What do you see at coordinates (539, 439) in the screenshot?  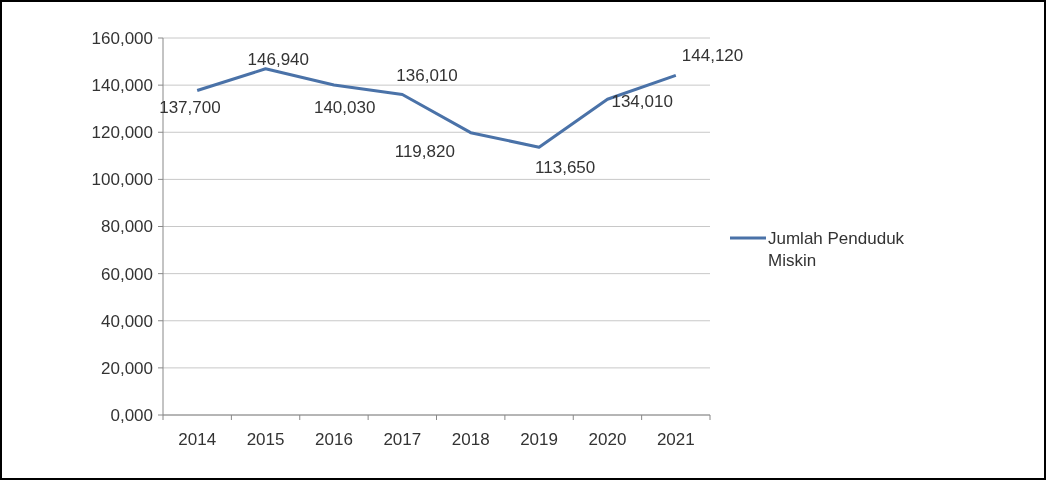 I see `x-tick-label: 2019` at bounding box center [539, 439].